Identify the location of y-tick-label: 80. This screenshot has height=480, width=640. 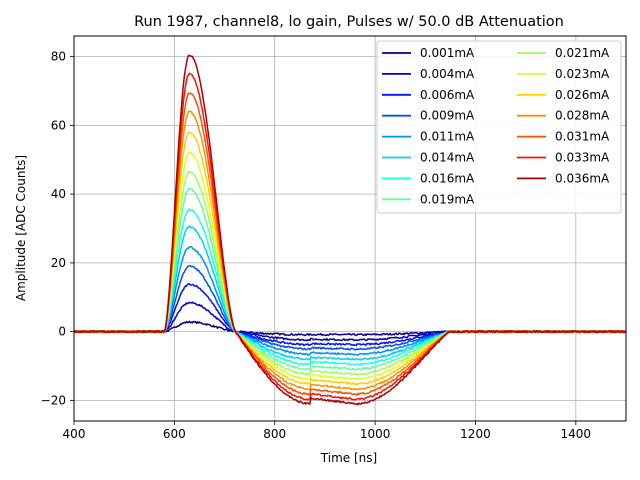
(58, 57).